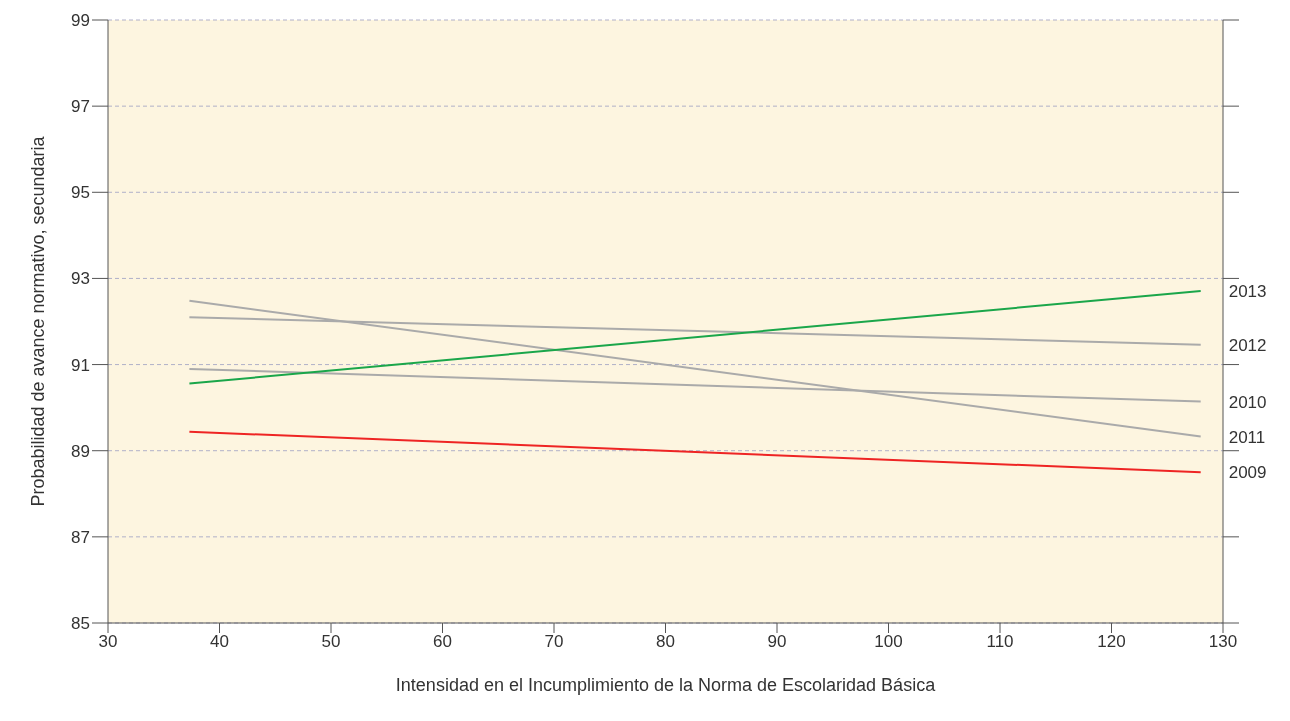  What do you see at coordinates (888, 642) in the screenshot?
I see `x-tick-label: 100` at bounding box center [888, 642].